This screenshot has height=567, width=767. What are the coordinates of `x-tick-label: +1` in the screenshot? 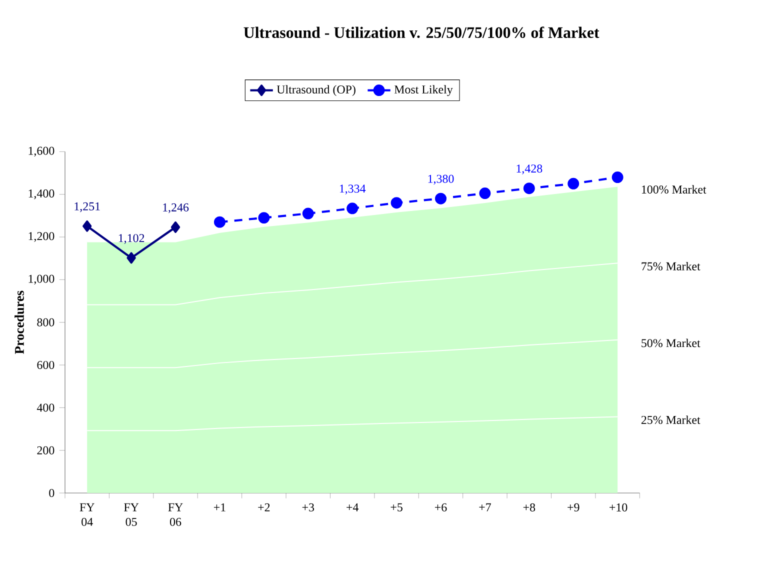 It's located at (220, 507).